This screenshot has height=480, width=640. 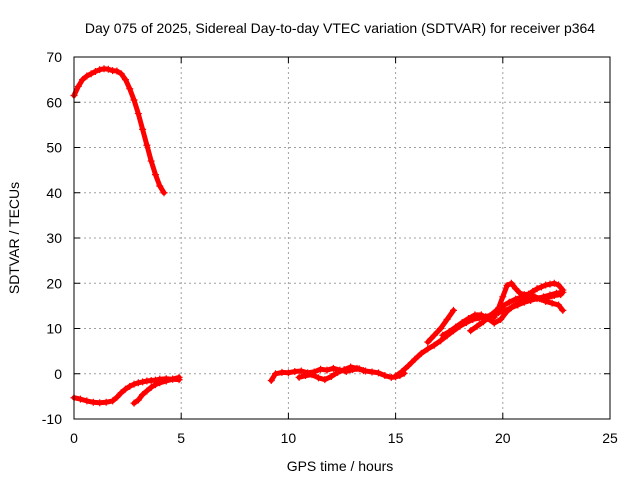 I want to click on y-tick-label: 40, so click(x=54, y=193).